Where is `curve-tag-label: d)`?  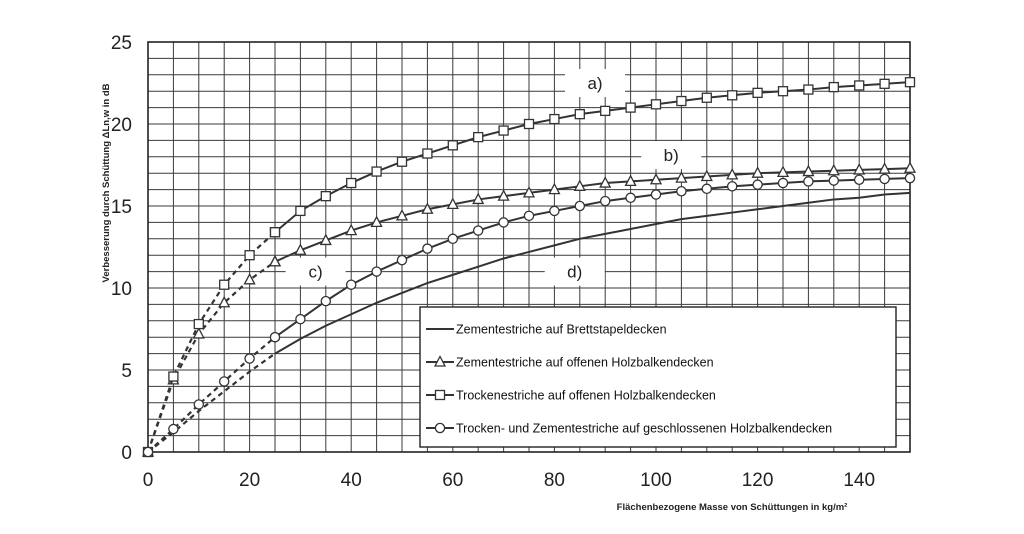 curve-tag-label: d) is located at coordinates (574, 272).